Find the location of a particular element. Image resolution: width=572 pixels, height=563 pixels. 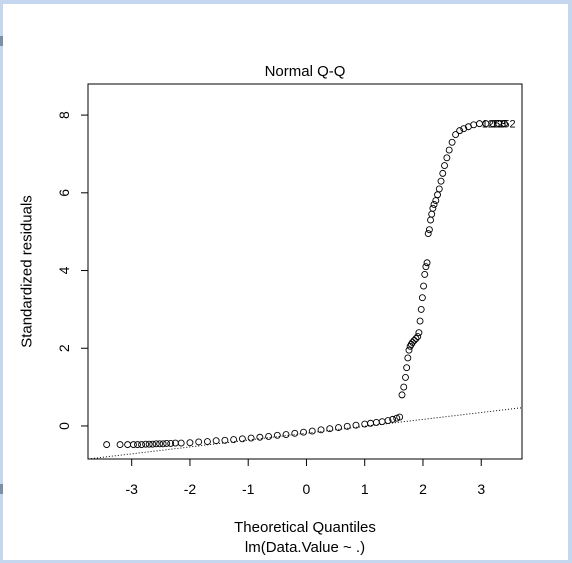

point-label: 1252 is located at coordinates (503, 125).